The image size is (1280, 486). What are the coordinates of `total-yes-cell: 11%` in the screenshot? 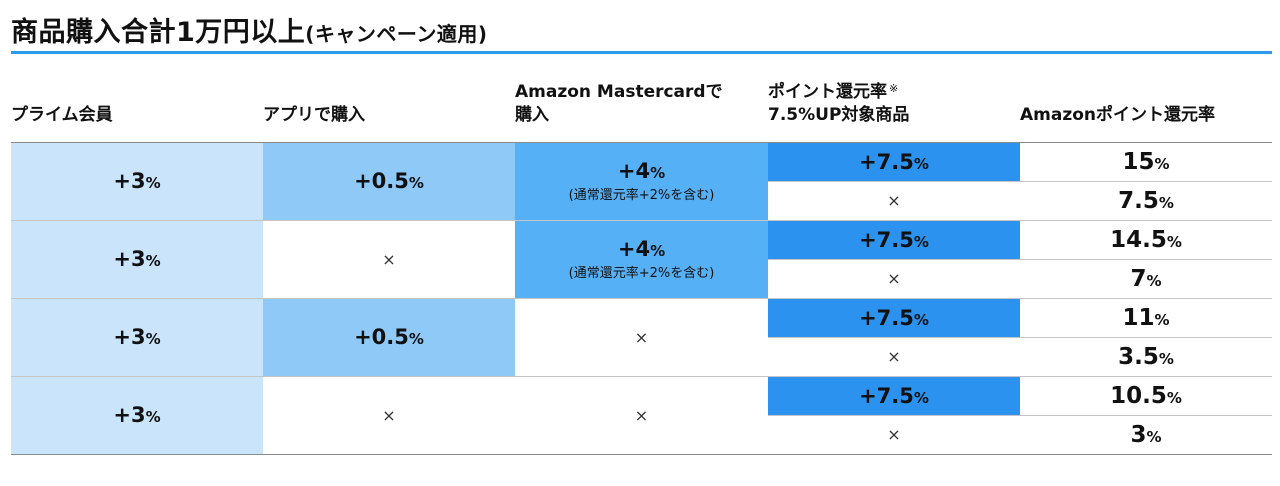 It's located at (1146, 317).